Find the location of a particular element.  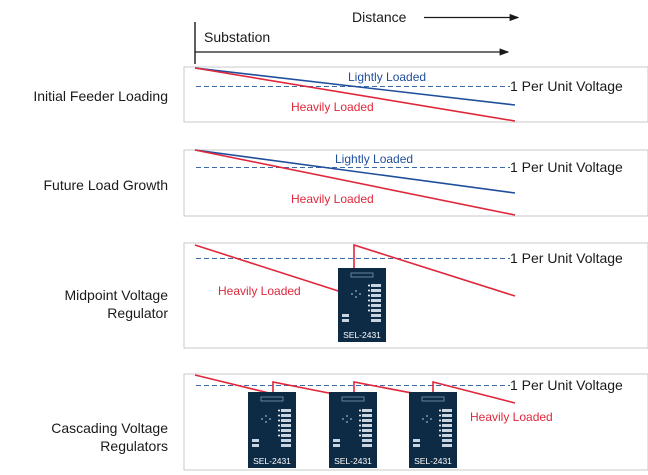

substation-label: Substation is located at coordinates (237, 37).